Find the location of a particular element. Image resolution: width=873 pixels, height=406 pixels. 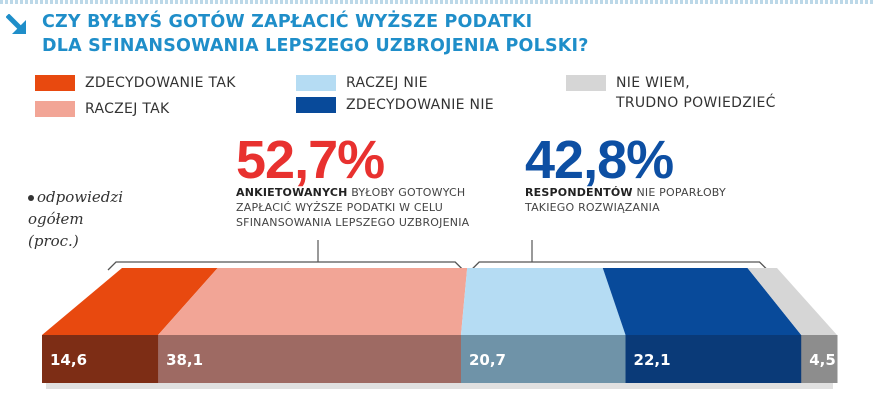

yes-bold-word: ANKIETOWANYCH is located at coordinates (292, 192).